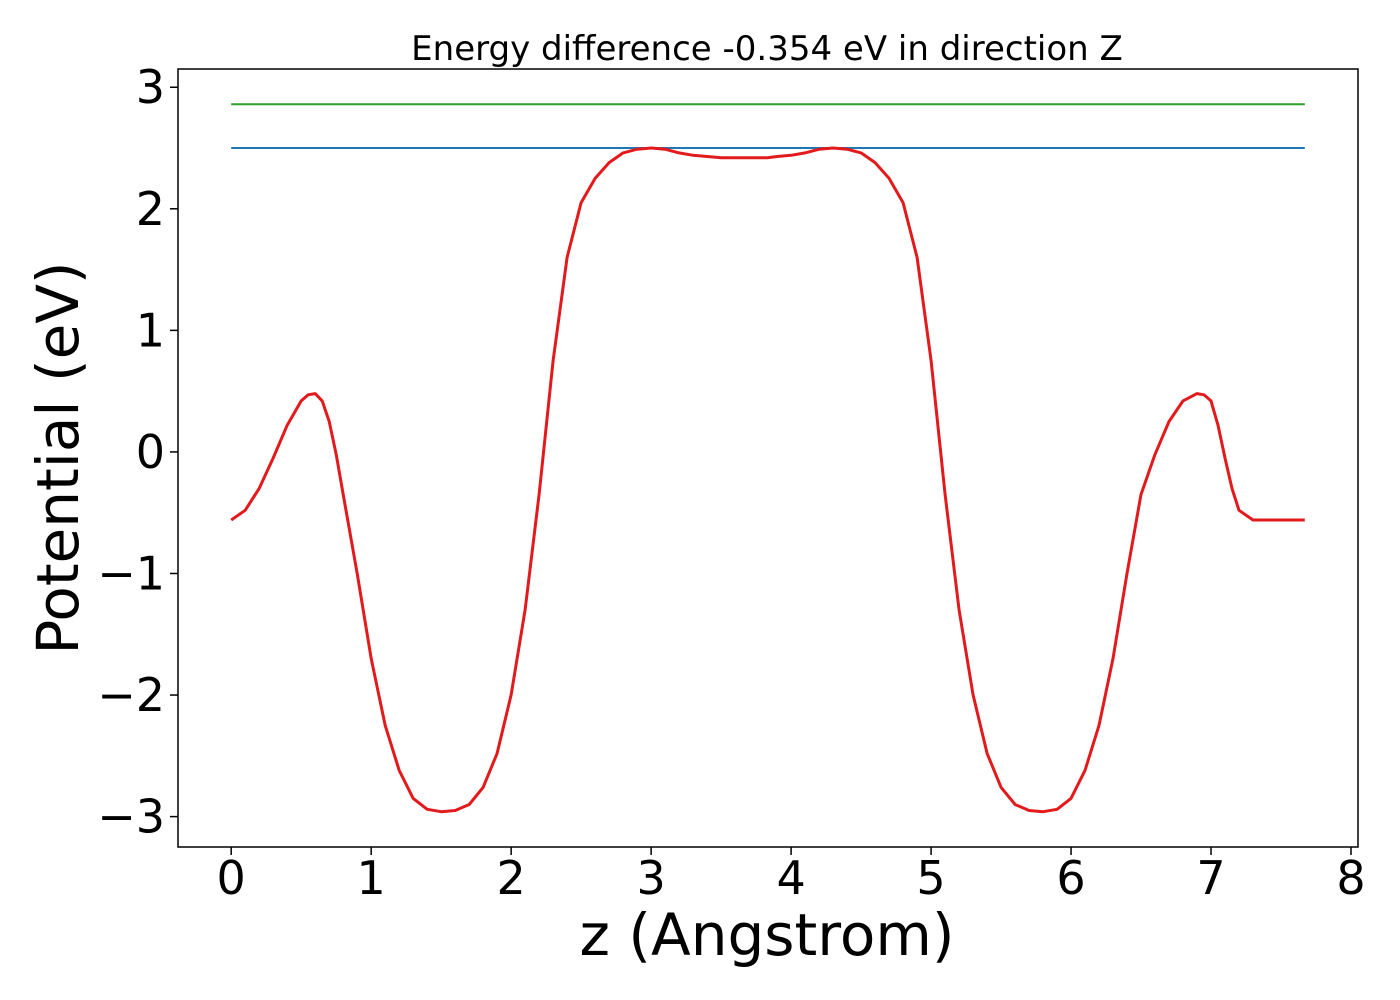  What do you see at coordinates (231, 878) in the screenshot?
I see `x-tick-label: 0` at bounding box center [231, 878].